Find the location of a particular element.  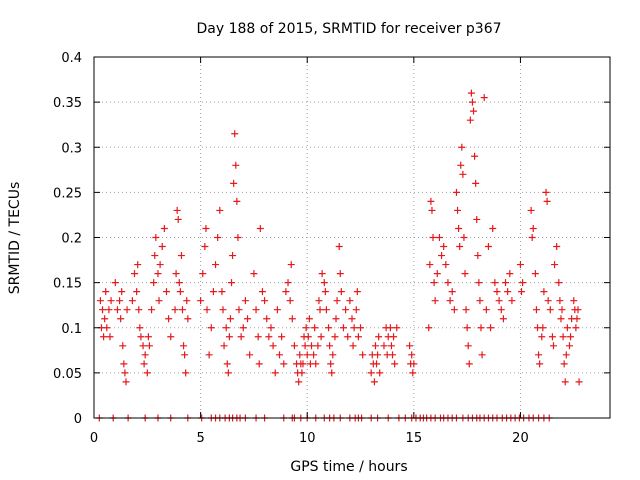

x-axis-label: GPS time / hours is located at coordinates (348, 467).